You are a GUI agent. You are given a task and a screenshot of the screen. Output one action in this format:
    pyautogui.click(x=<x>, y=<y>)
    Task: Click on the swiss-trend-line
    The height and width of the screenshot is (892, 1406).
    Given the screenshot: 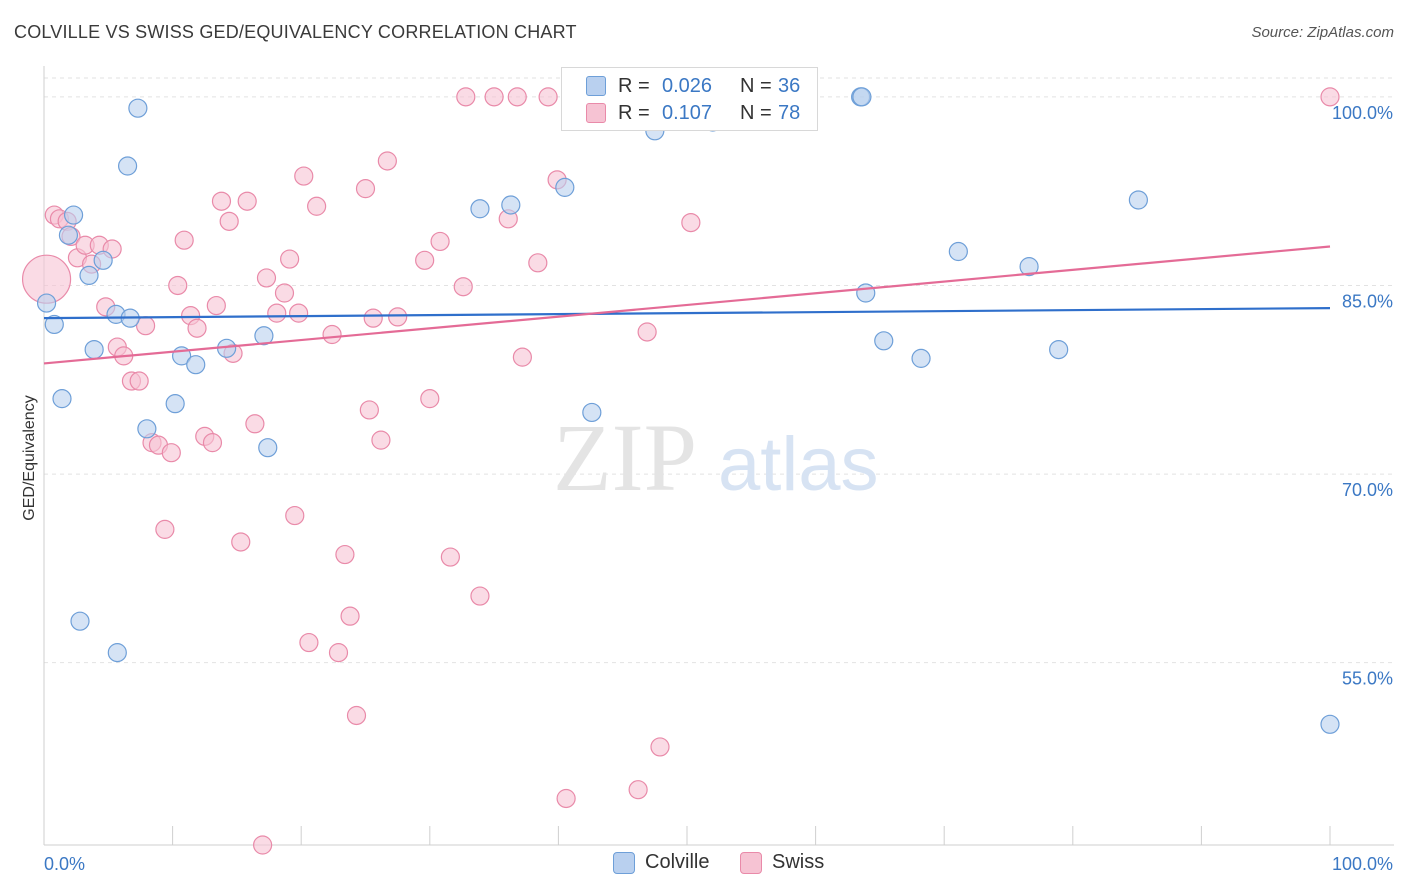 What is the action you would take?
    pyautogui.click(x=687, y=305)
    